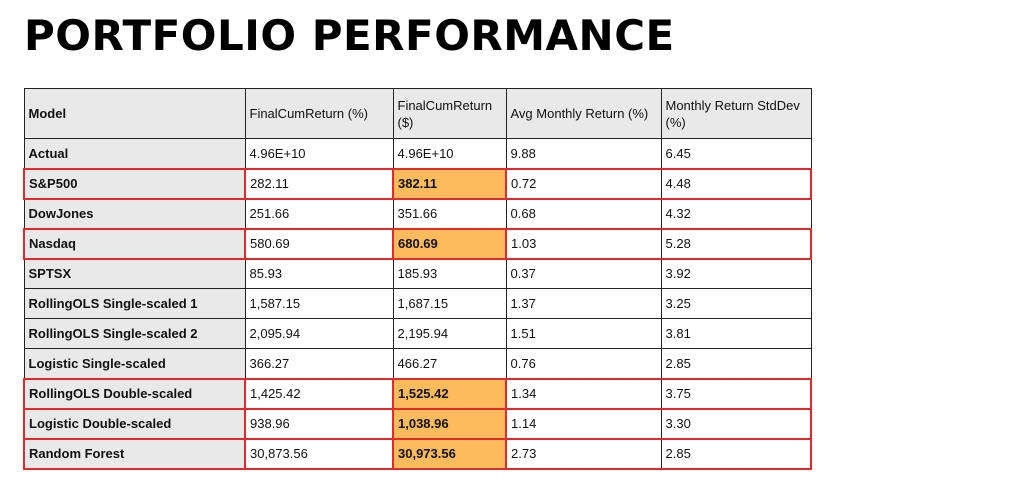  Describe the element at coordinates (319, 333) in the screenshot. I see `final-cum-return-pct-cell: 2,095.94` at that location.